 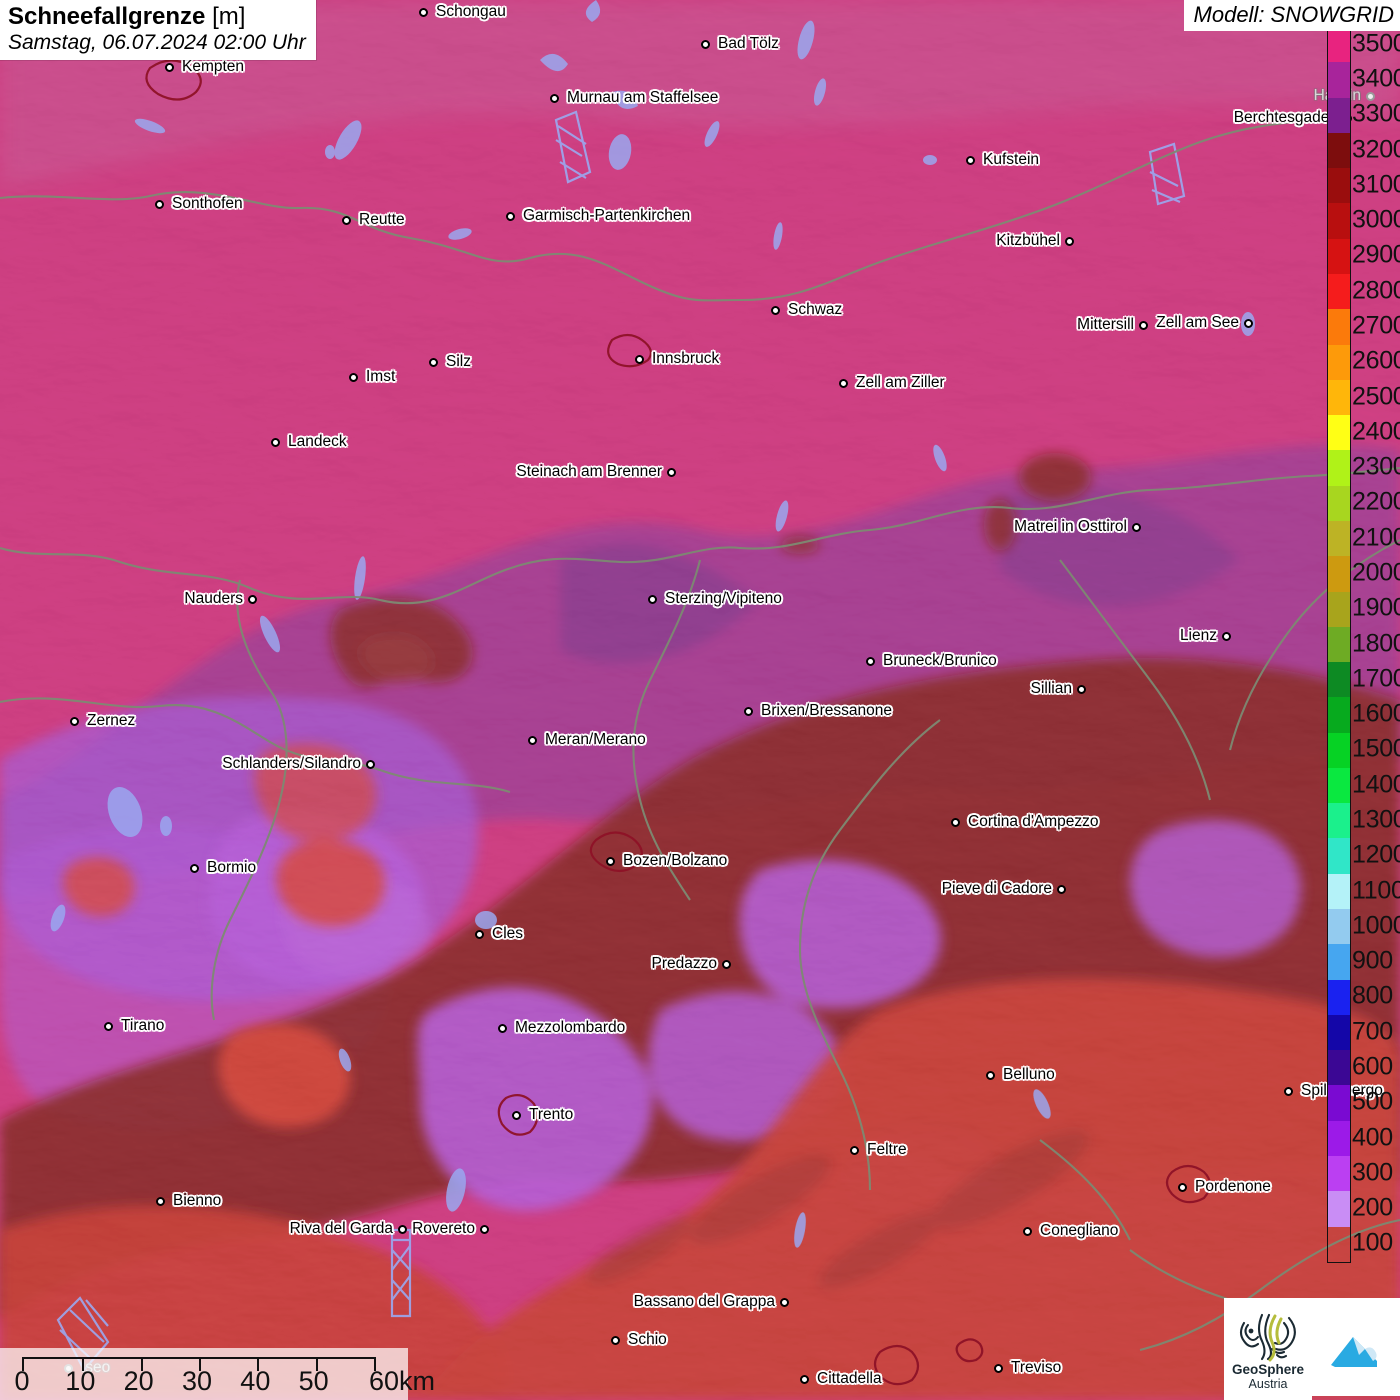 I want to click on legend-label-800: 800, so click(x=1372, y=995).